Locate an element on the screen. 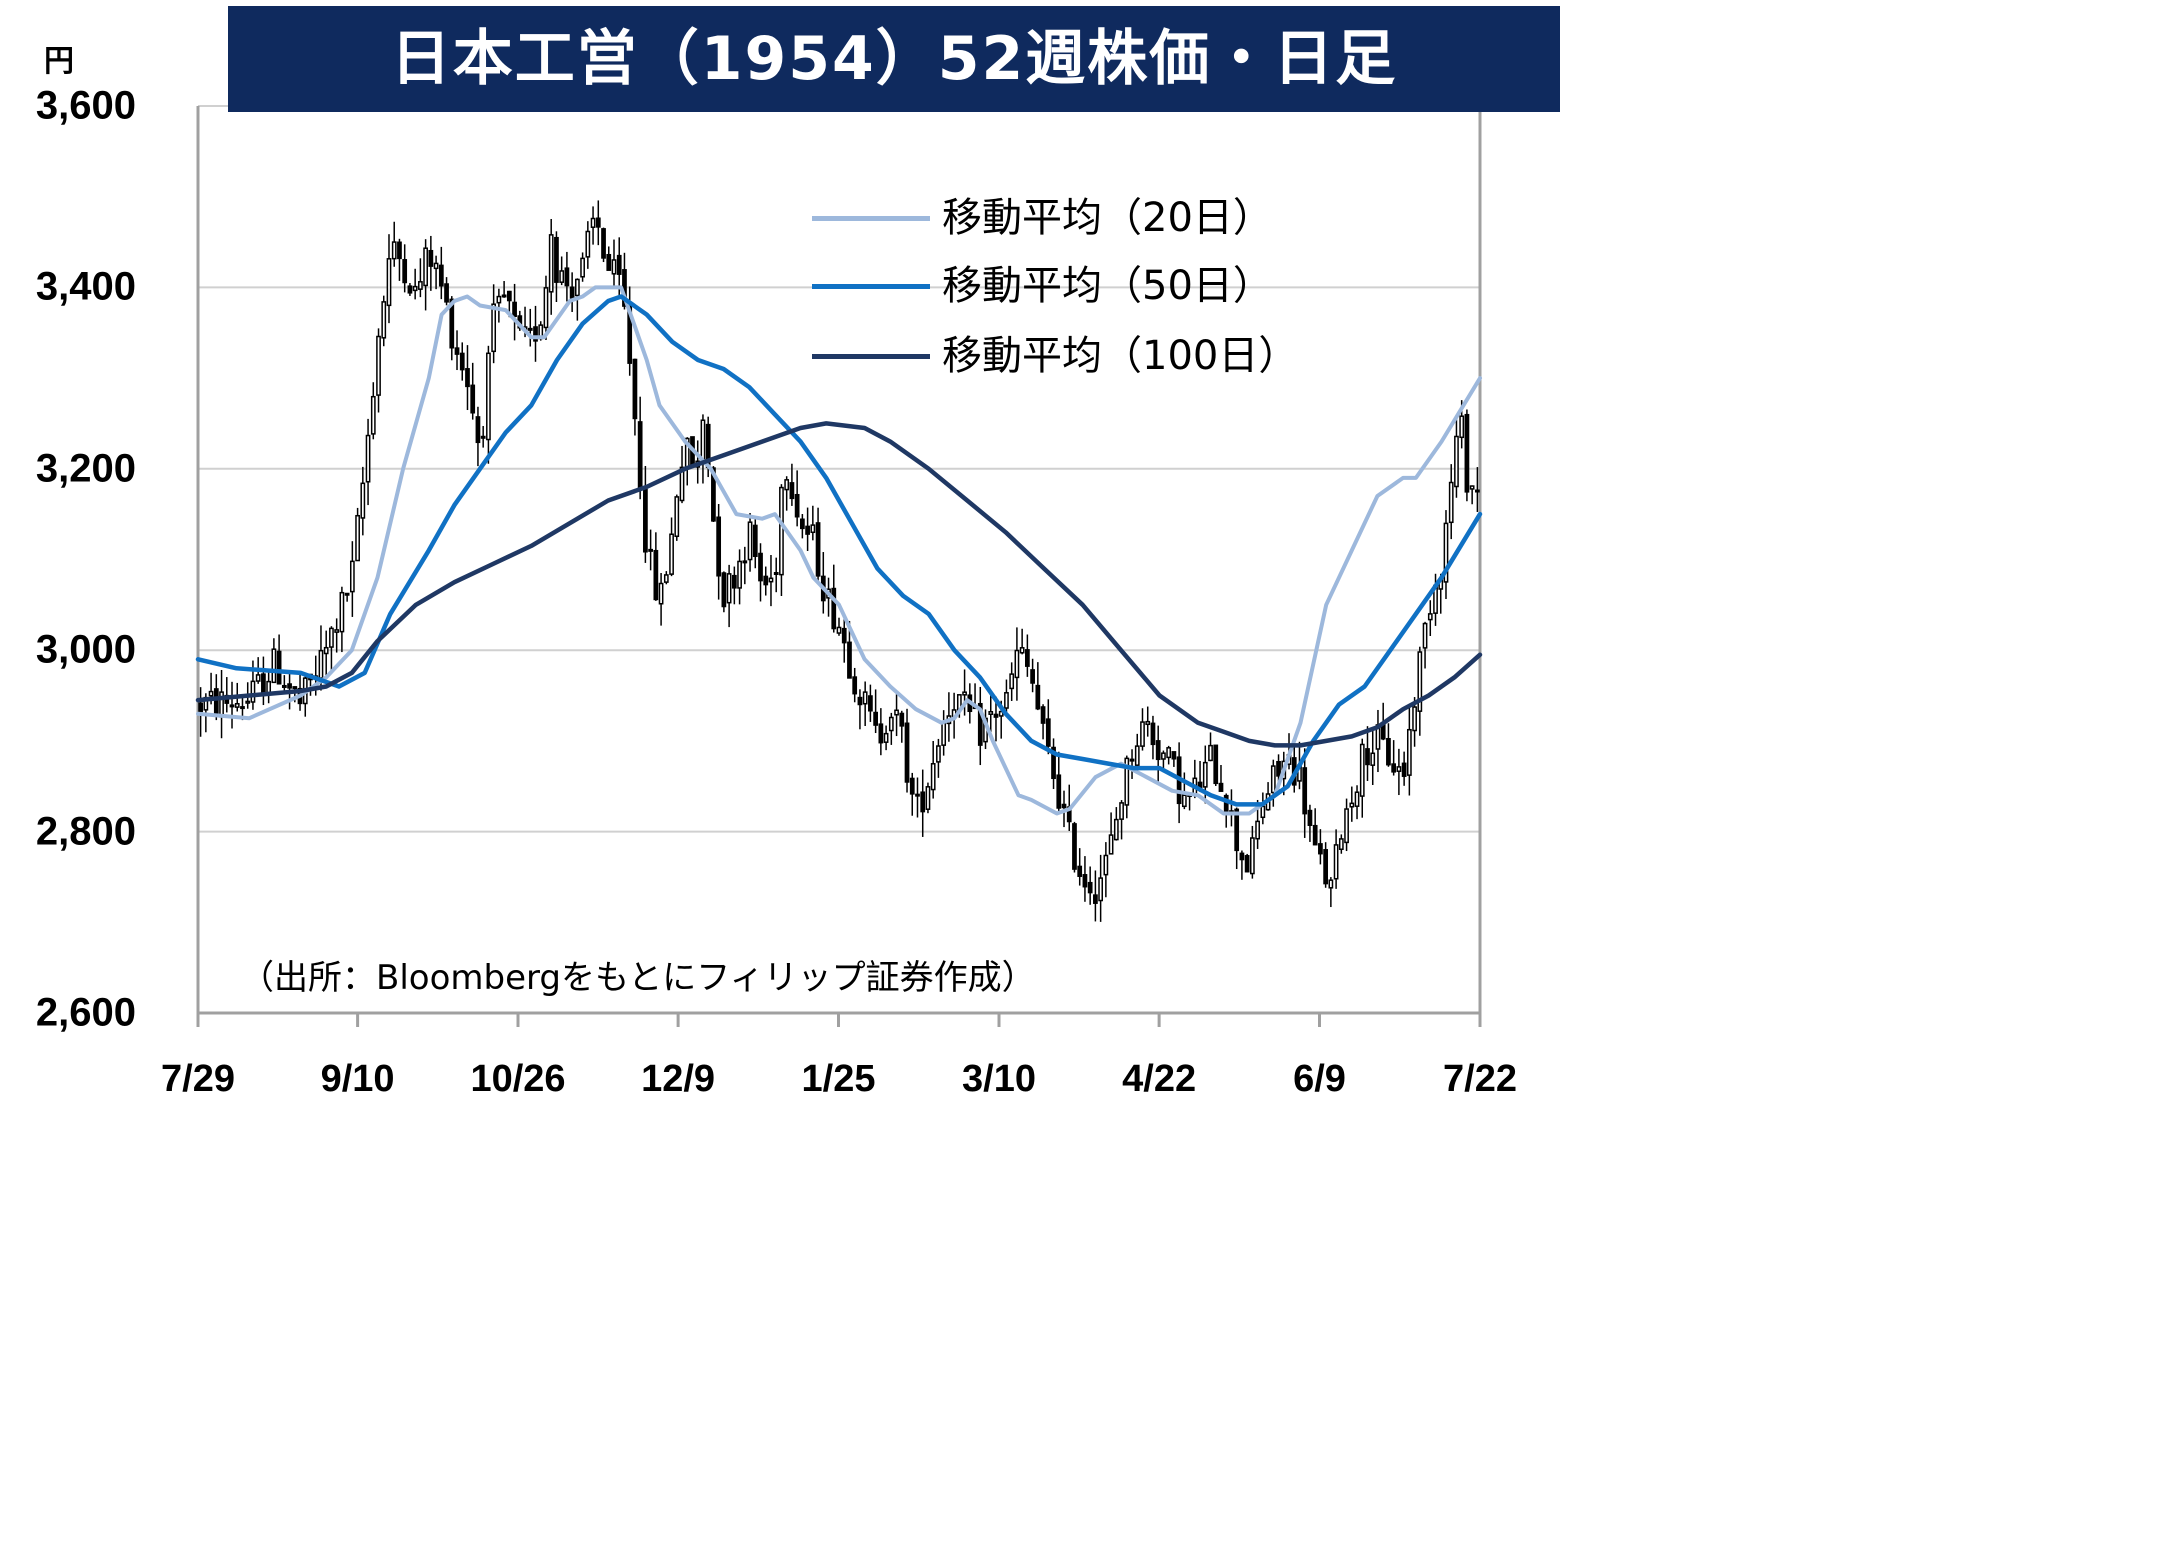 Image resolution: width=2167 pixels, height=1541 pixels. x-tick-label: 7/22 is located at coordinates (1480, 1079).